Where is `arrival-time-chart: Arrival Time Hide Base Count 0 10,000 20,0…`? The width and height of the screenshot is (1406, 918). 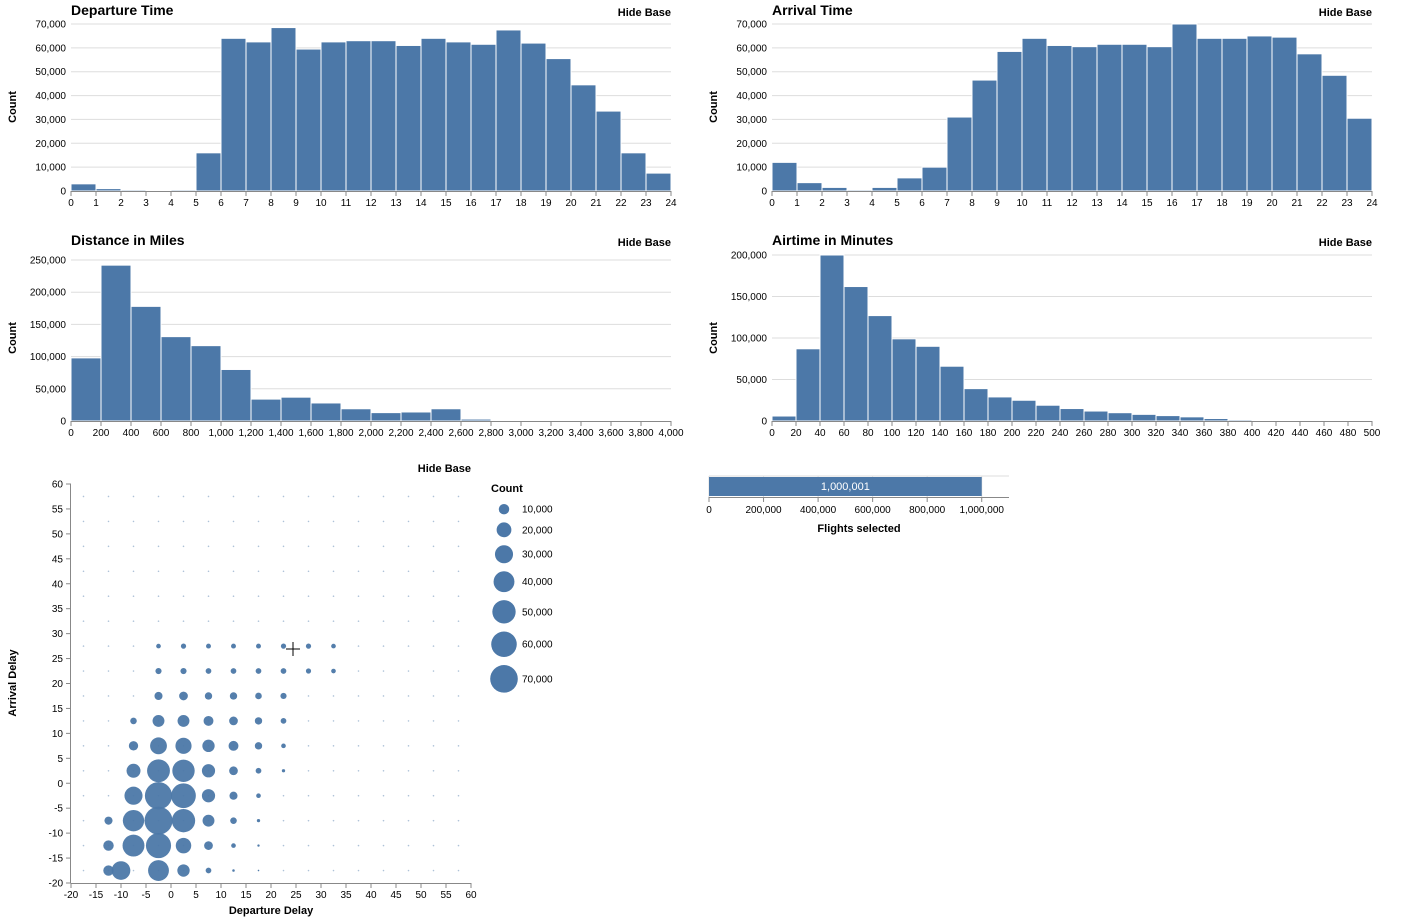
arrival-time-chart: Arrival Time Hide Base Count 0 10,000 20,0… is located at coordinates (1043, 106).